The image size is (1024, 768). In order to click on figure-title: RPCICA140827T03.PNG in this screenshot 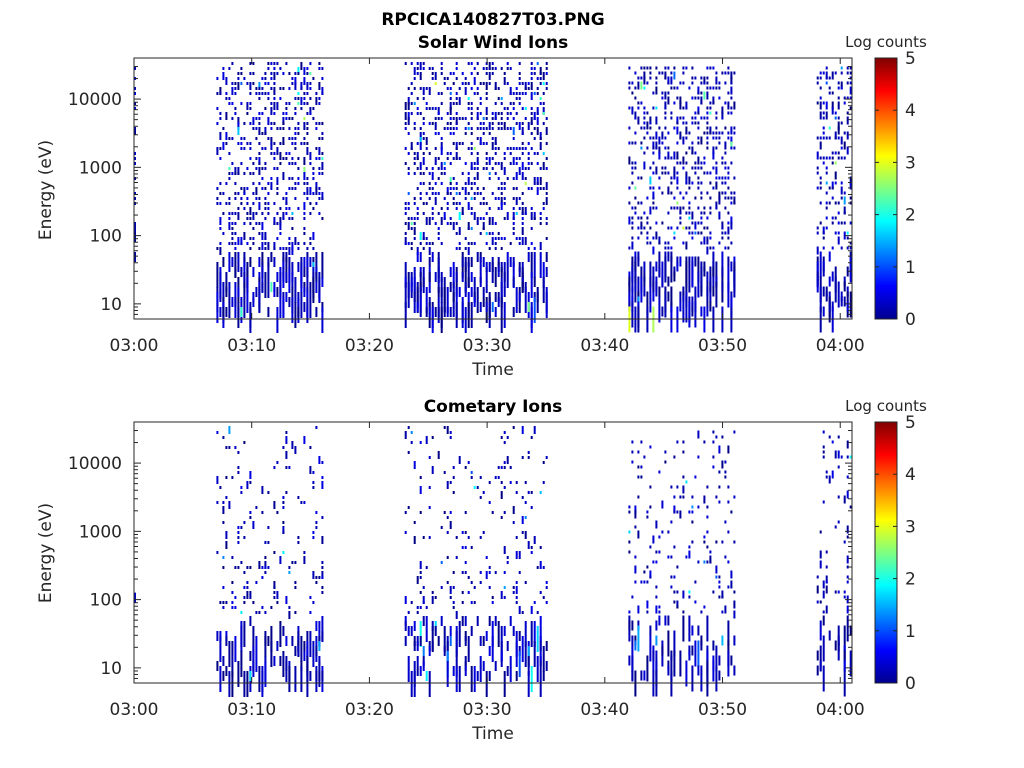, I will do `click(492, 20)`.